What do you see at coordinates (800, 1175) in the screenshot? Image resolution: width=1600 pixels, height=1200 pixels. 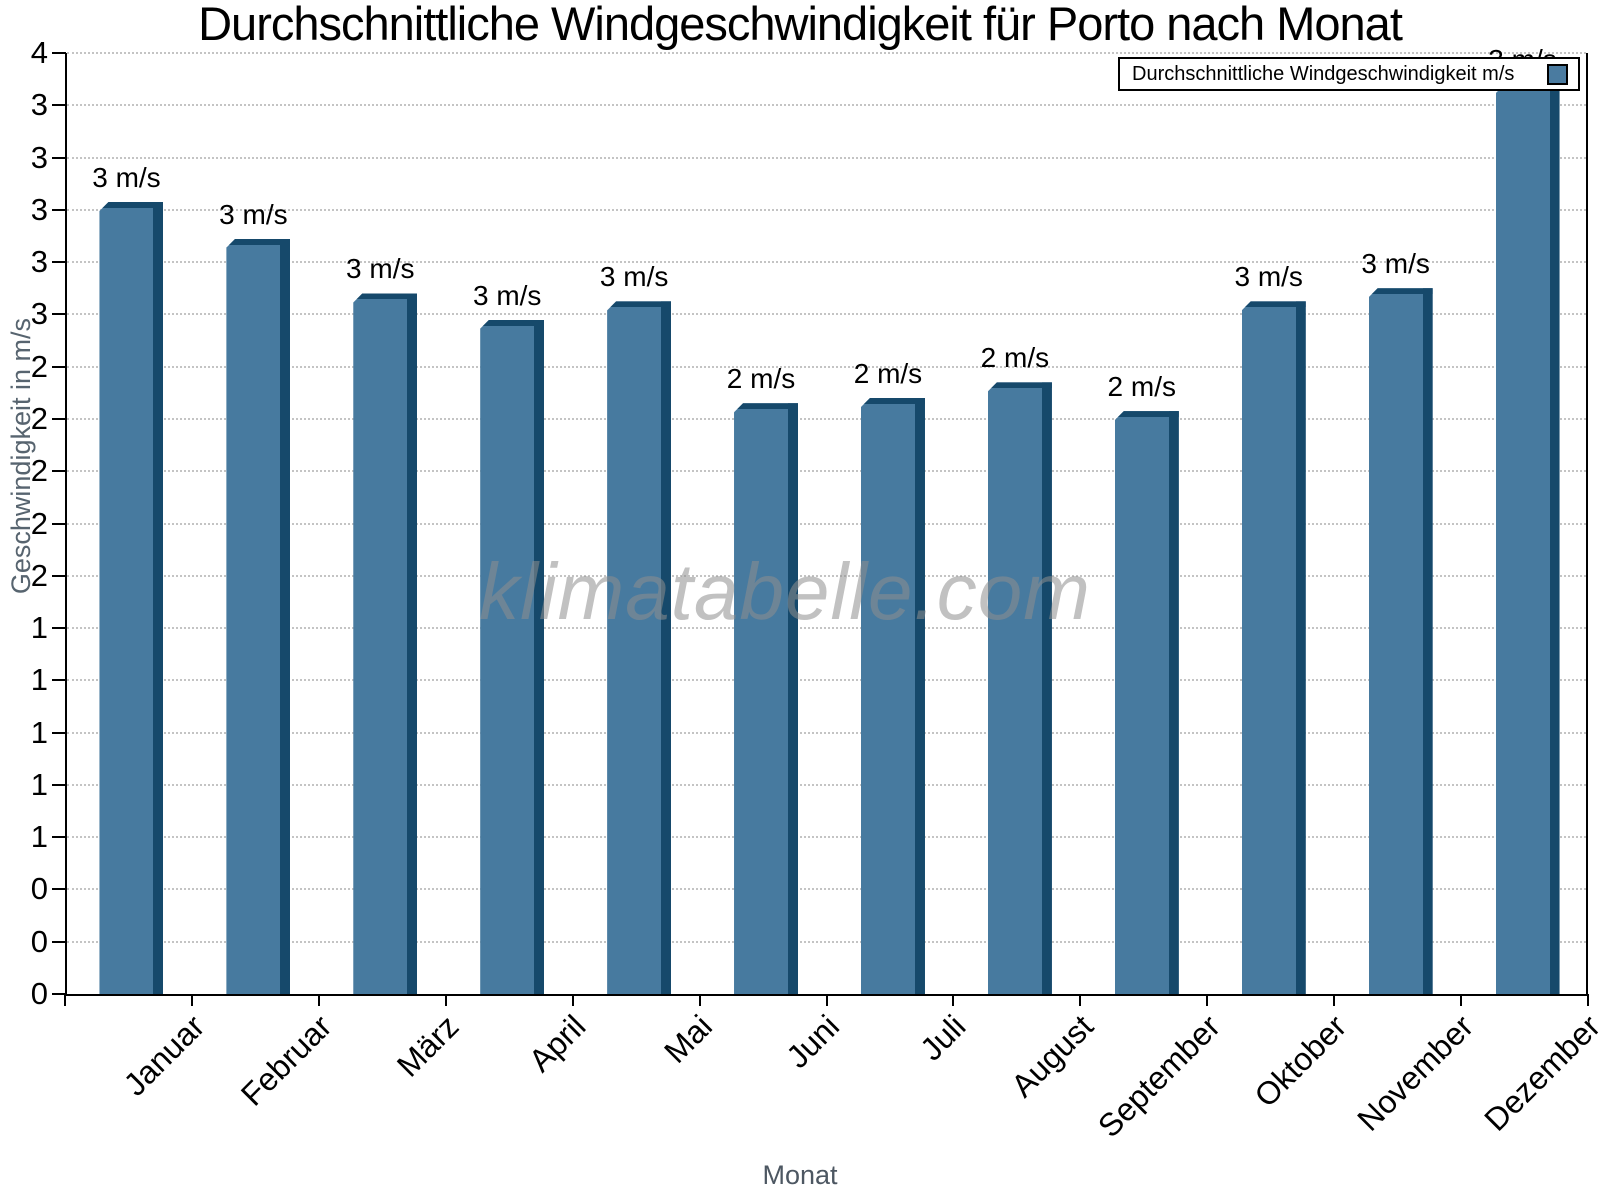 I see `x-axis-title: Monat` at bounding box center [800, 1175].